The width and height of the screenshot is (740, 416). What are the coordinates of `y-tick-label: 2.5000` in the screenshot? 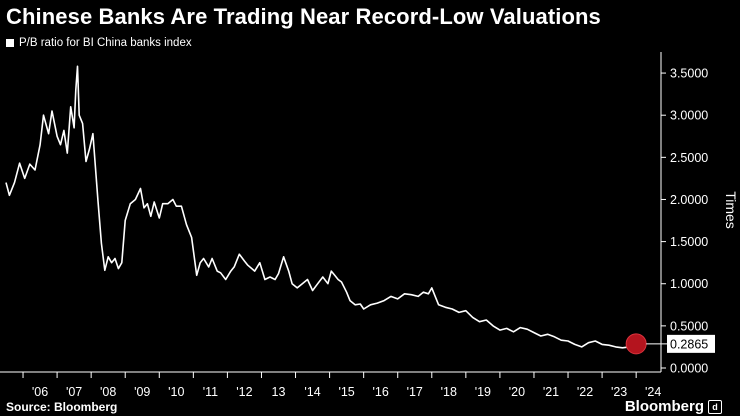 It's located at (689, 158).